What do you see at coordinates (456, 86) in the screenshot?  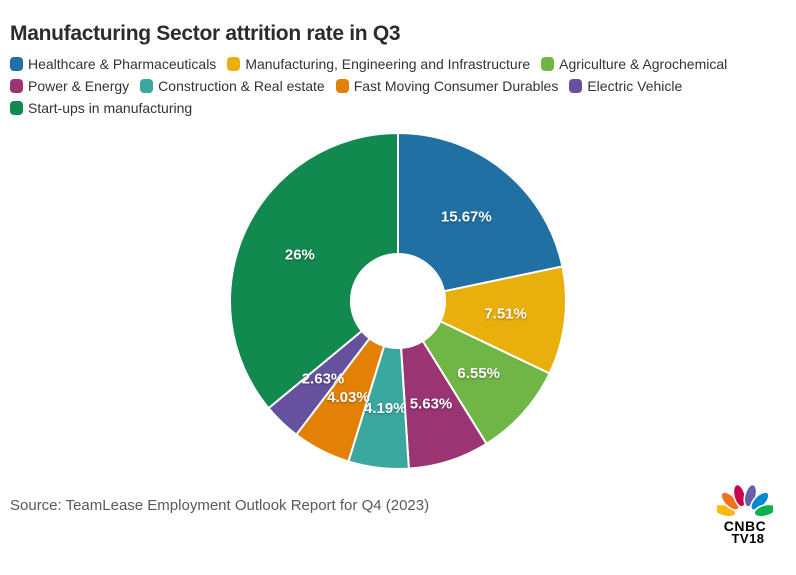 I see `legend-label: Fast Moving Consumer Durables` at bounding box center [456, 86].